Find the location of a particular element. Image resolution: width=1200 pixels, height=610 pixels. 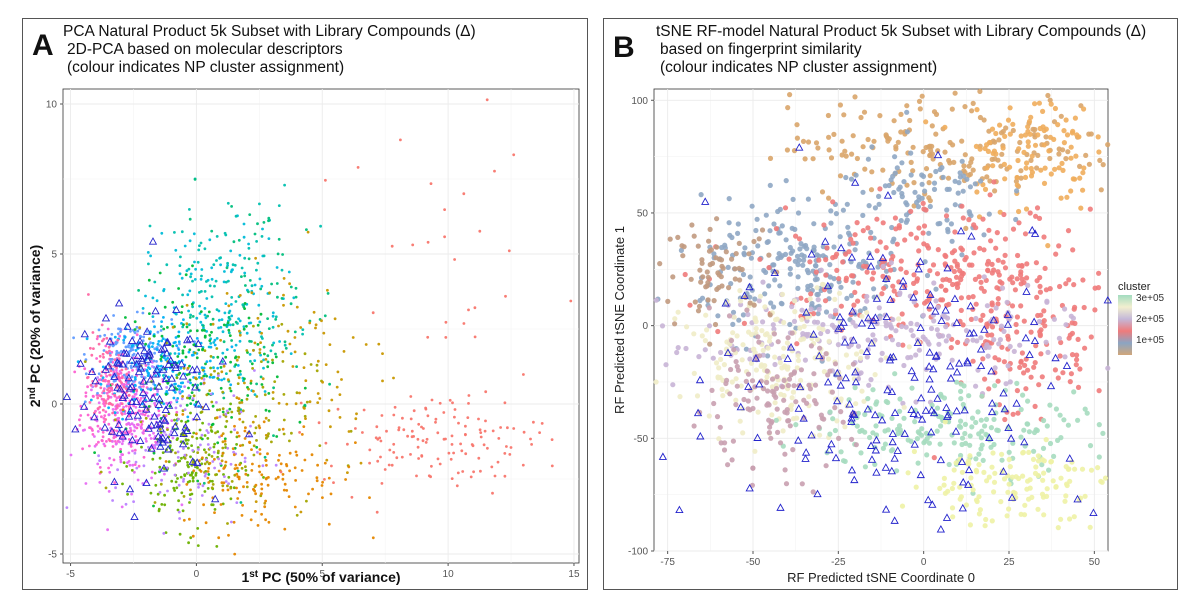

y-tick-label: 50 is located at coordinates (643, 213).